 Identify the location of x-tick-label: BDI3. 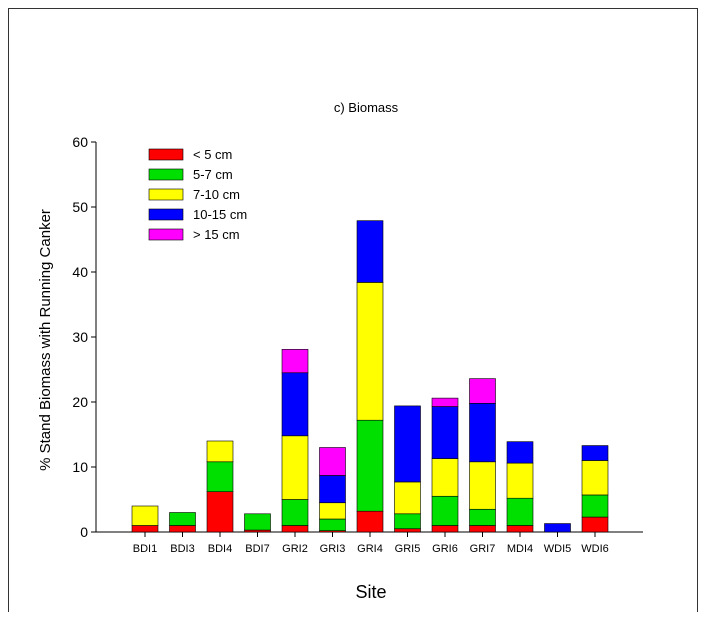
(182, 549).